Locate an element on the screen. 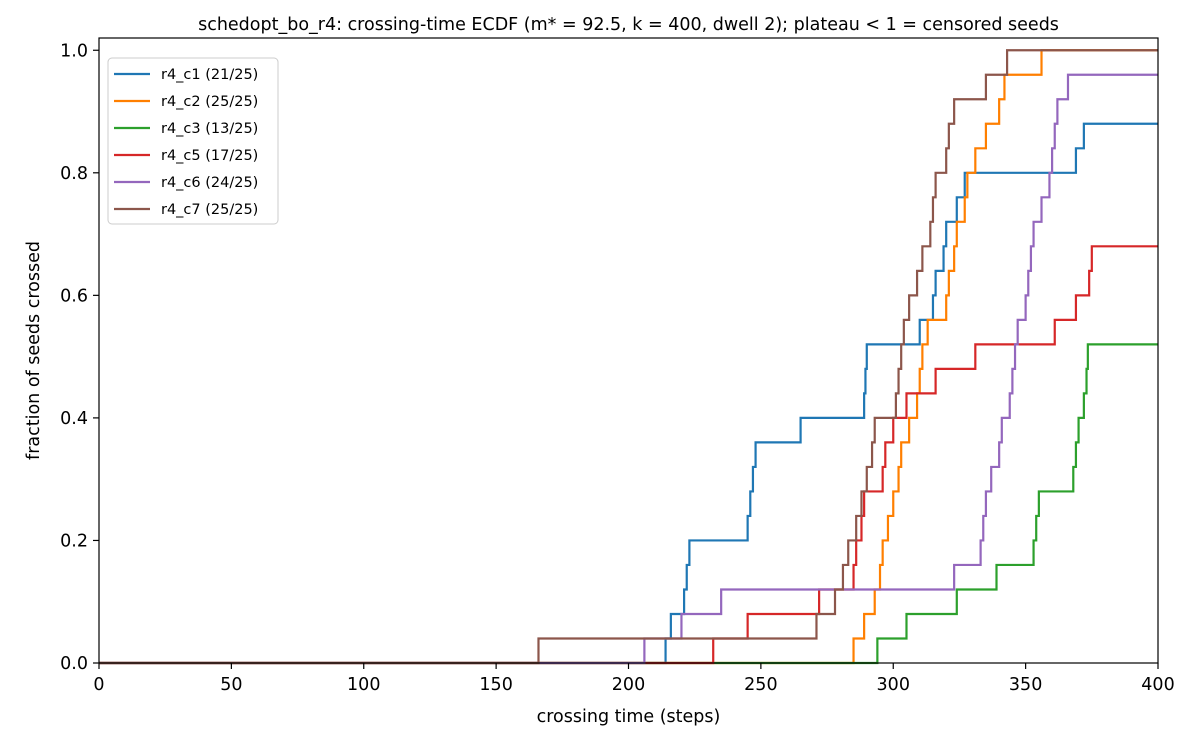 This screenshot has height=750, width=1200. legend-label: r4_c5 (17/25) is located at coordinates (209, 156).